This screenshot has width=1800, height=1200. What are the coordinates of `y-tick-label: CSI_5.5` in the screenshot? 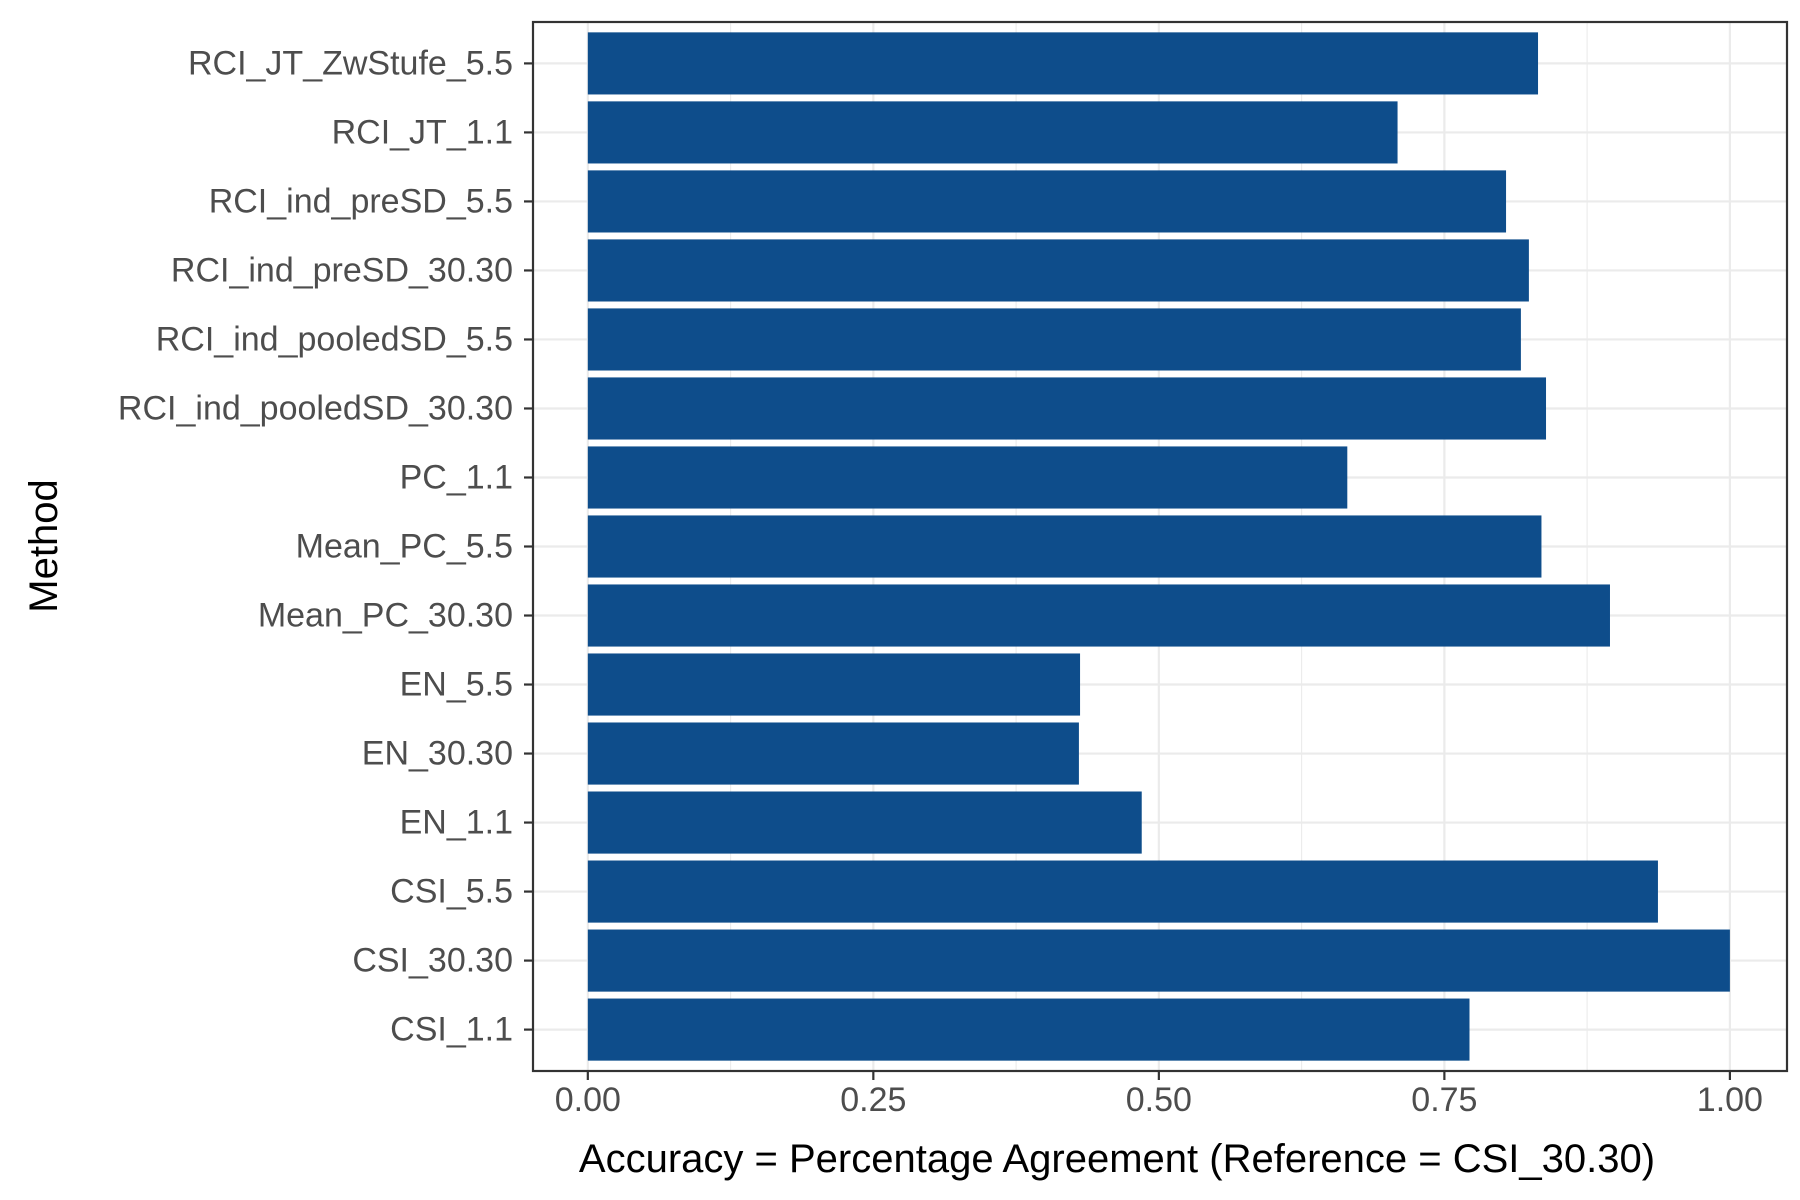 It's located at (451, 892).